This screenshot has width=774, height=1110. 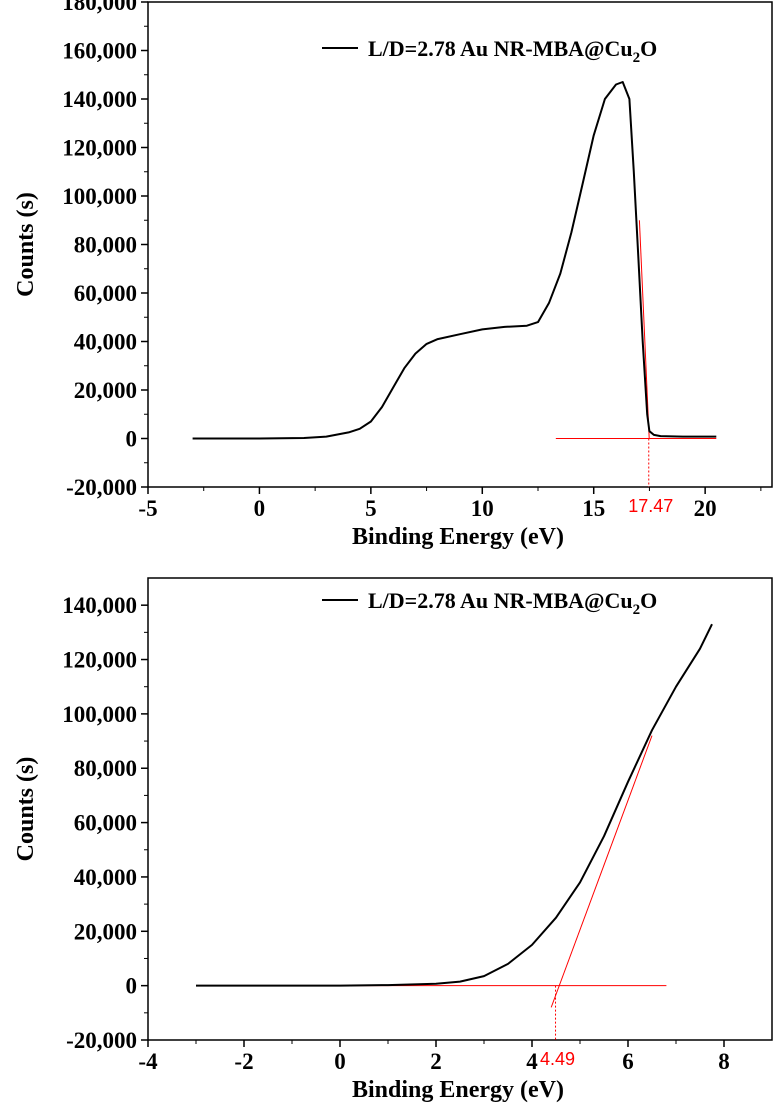 What do you see at coordinates (148, 1061) in the screenshot?
I see `x-tick-label: -4` at bounding box center [148, 1061].